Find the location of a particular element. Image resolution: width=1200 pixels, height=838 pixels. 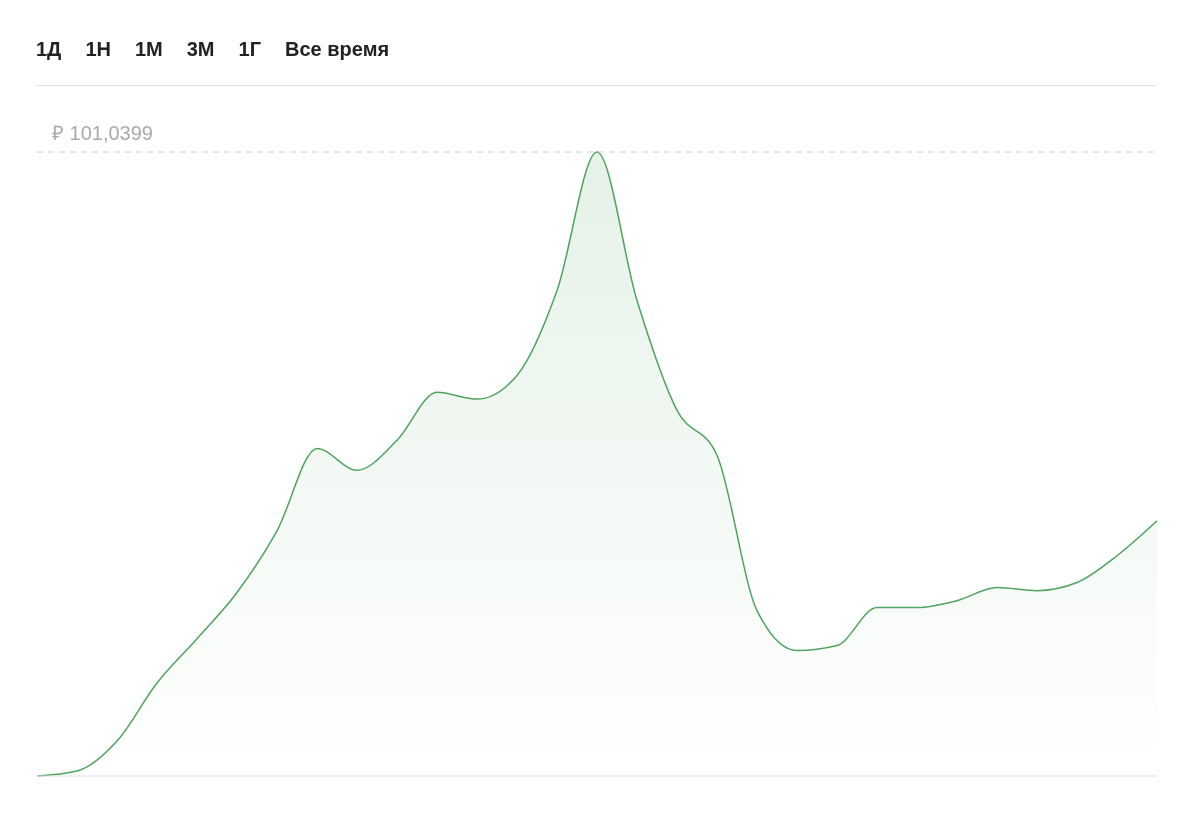

text: 1М is located at coordinates (148, 49).